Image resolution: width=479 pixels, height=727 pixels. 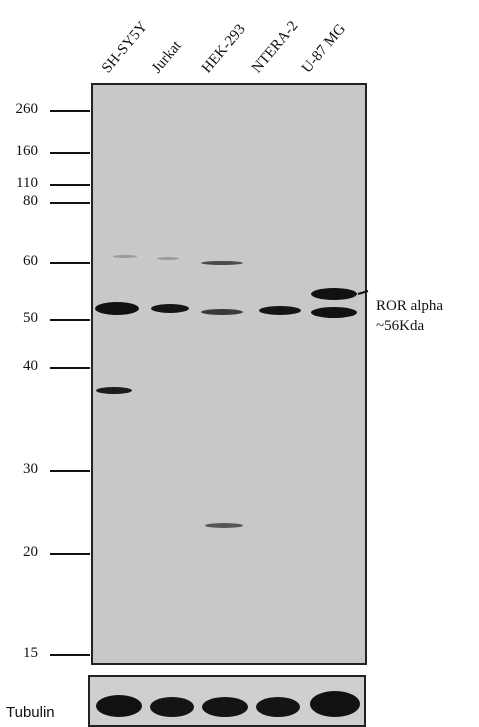 I want to click on mw-marker-160: 160, so click(x=27, y=151).